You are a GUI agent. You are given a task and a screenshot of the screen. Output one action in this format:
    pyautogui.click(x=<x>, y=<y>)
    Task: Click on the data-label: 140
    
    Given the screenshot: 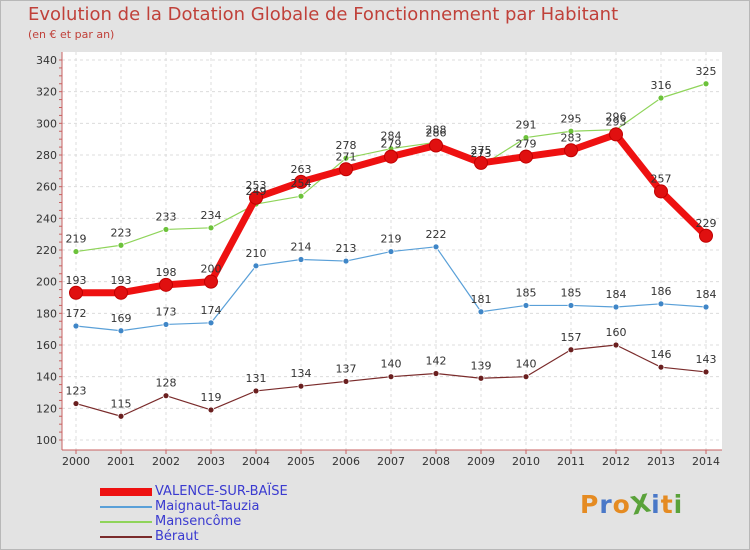 What is the action you would take?
    pyautogui.click(x=526, y=364)
    